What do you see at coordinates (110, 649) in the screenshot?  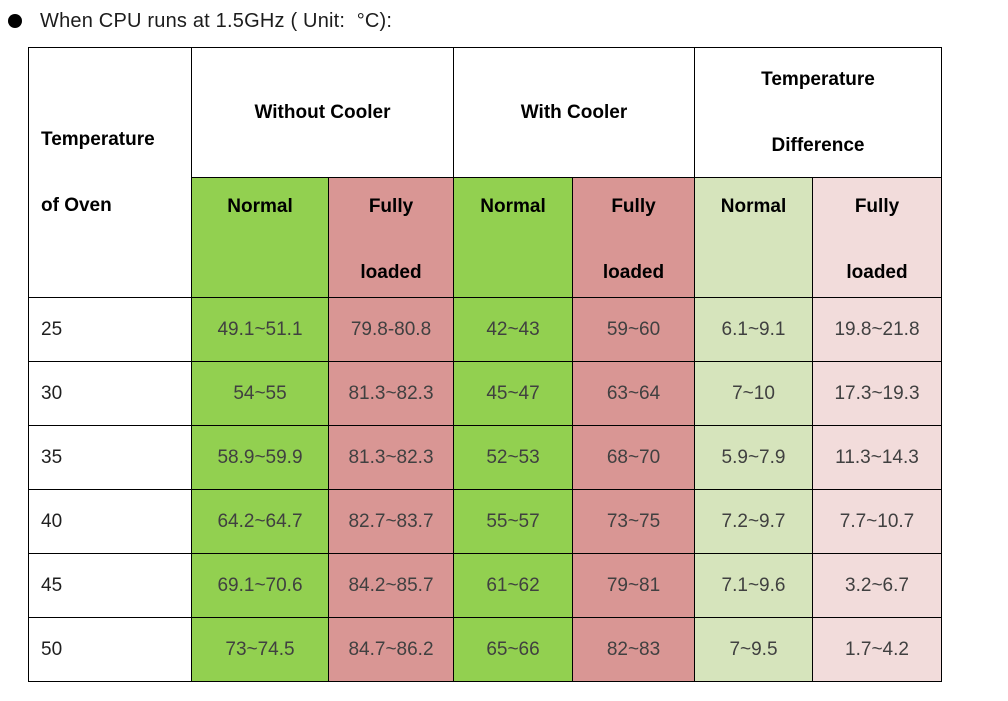 I see `row-label-oven-temp: 50` at bounding box center [110, 649].